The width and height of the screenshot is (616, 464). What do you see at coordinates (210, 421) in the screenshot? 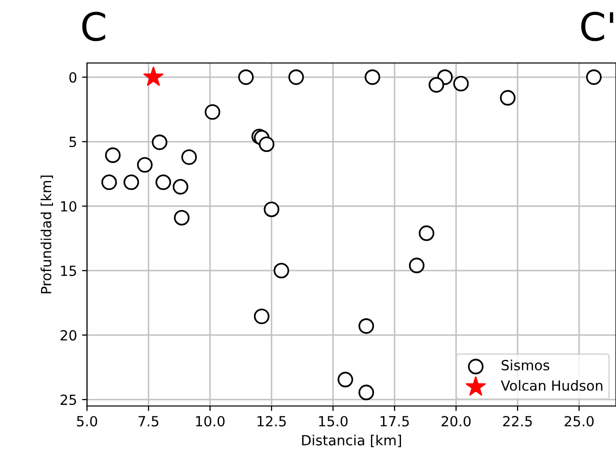
I see `x-tick-label: 10.0` at bounding box center [210, 421].